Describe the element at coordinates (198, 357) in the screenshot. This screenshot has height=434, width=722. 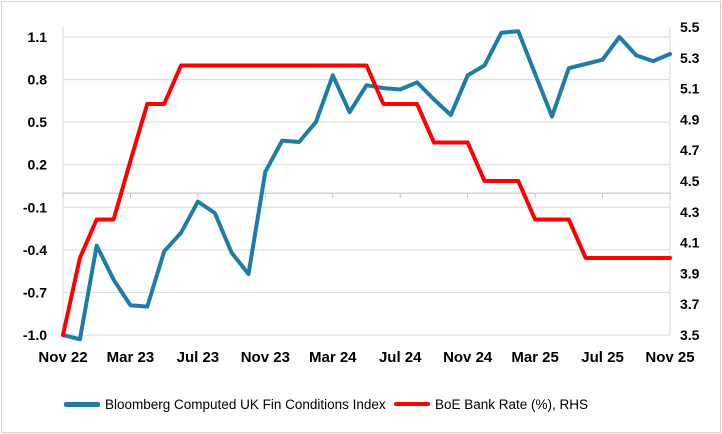
I see `x-axis-label: Jul 23` at that location.